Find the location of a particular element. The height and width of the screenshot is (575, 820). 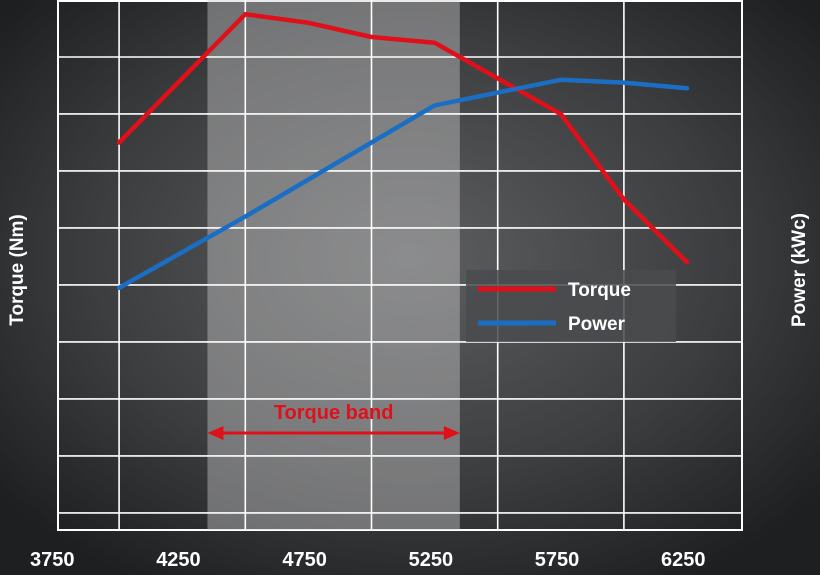

y-axis-right-label: Power (kWc) is located at coordinates (799, 270).